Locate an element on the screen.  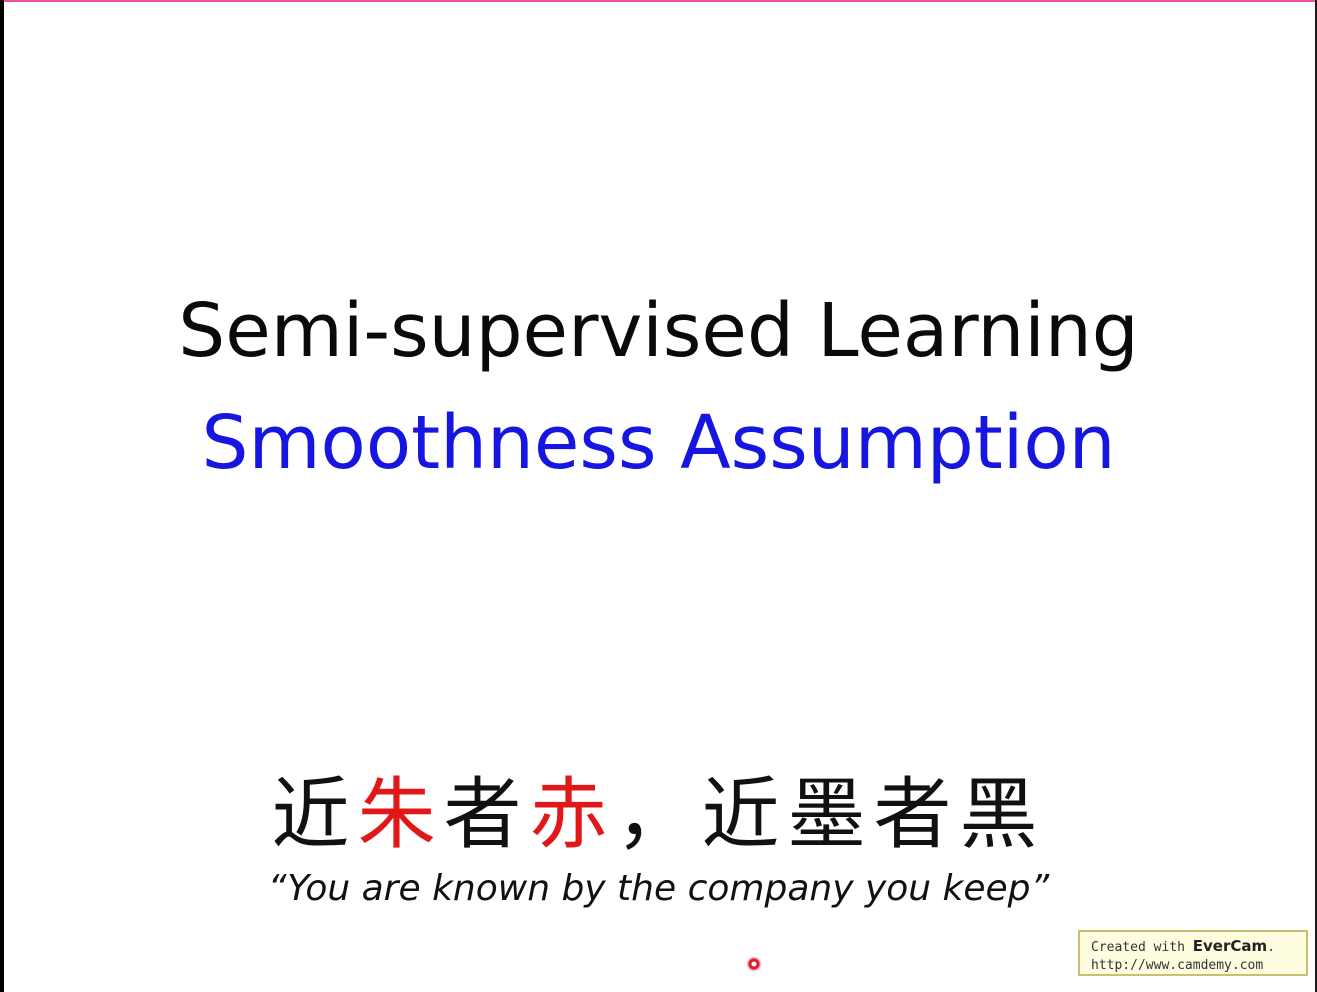
laser-pointer-icon is located at coordinates (754, 964).